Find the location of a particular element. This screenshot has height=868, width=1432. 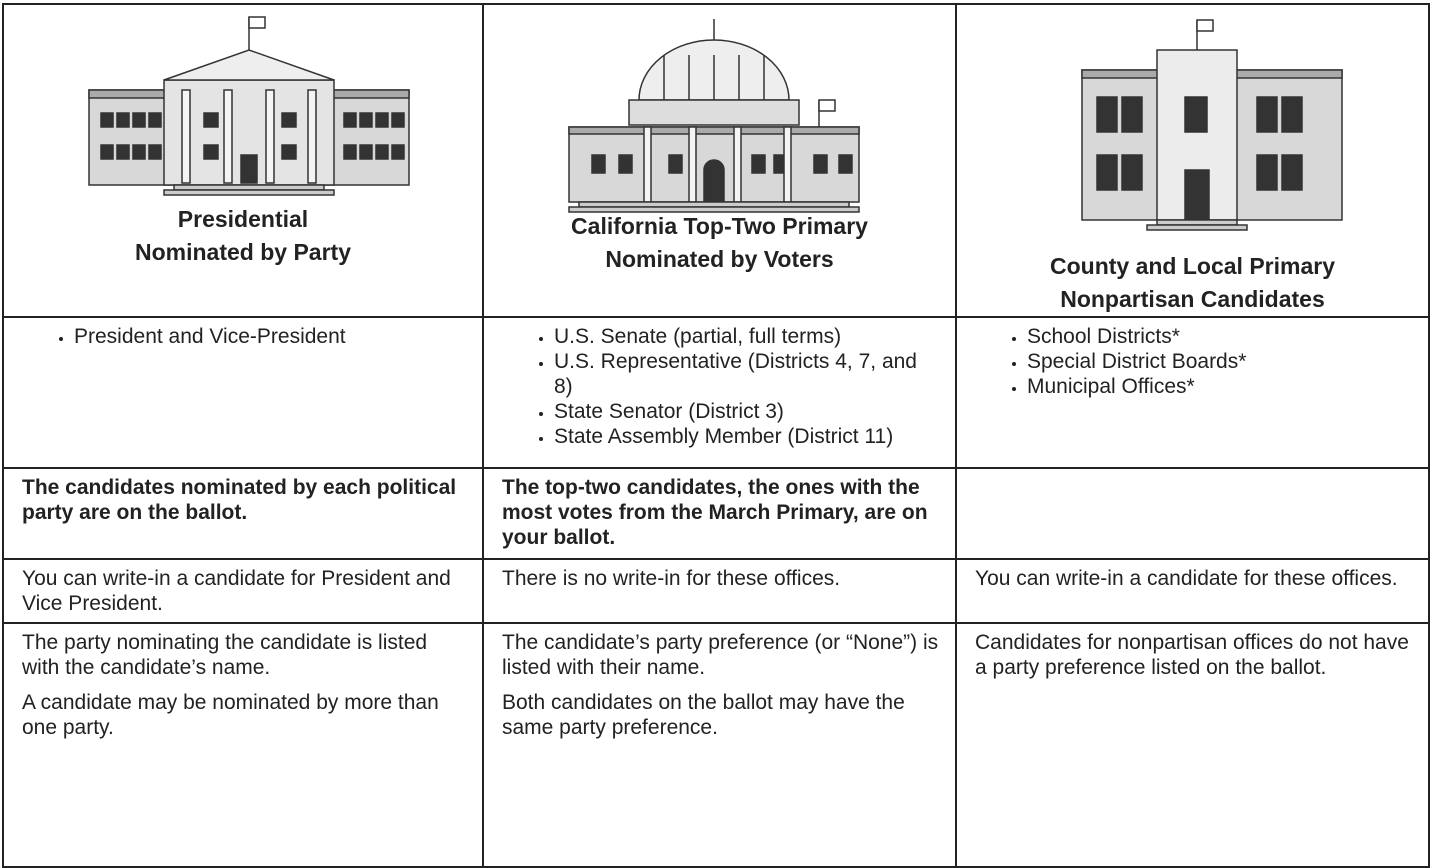

office-list: President and Vice-President is located at coordinates (245, 336).